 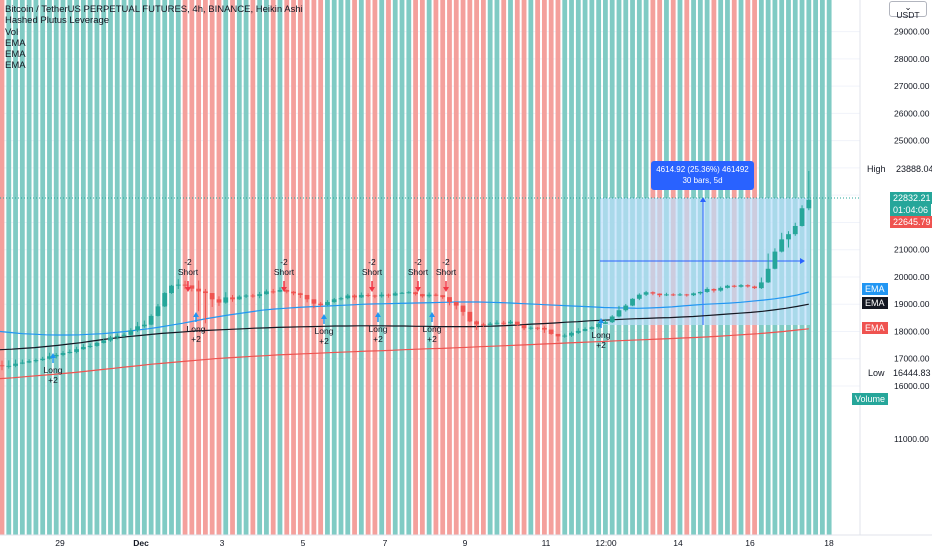 What do you see at coordinates (606, 543) in the screenshot?
I see `time-tick-label: 12:00` at bounding box center [606, 543].